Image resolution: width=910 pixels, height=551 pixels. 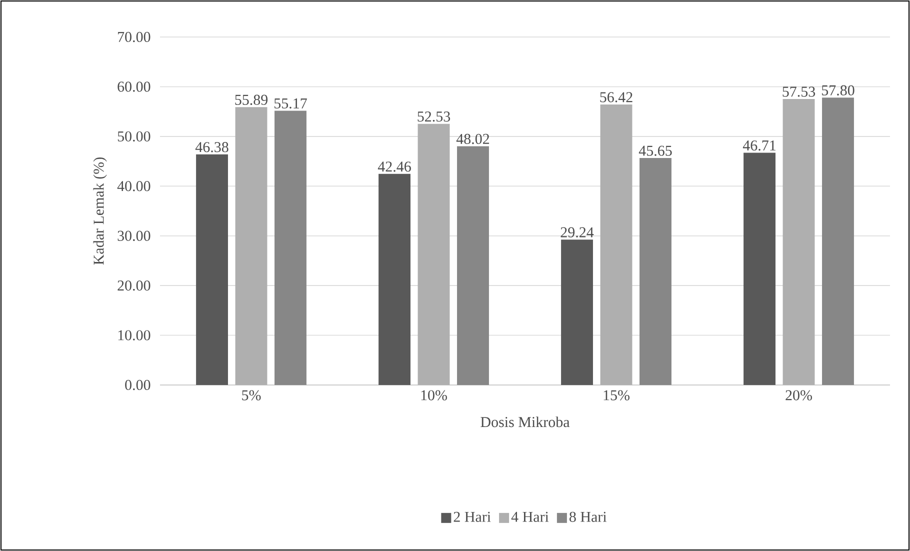 What do you see at coordinates (434, 395) in the screenshot?
I see `x-tick-label: 10%` at bounding box center [434, 395].